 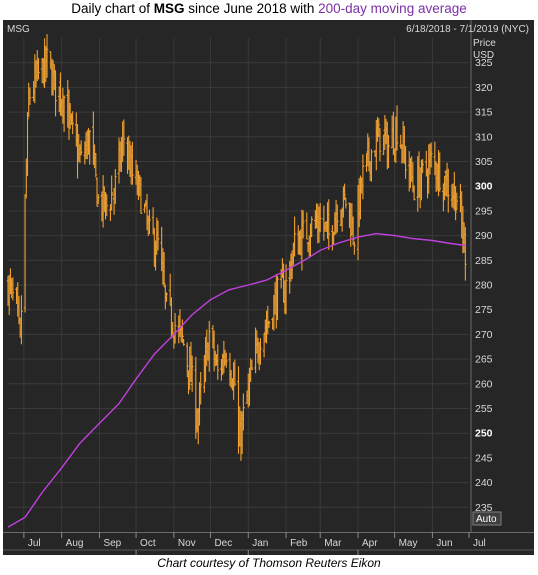 What do you see at coordinates (195, 554) in the screenshot?
I see `quarter-label: Q4 2018` at bounding box center [195, 554].